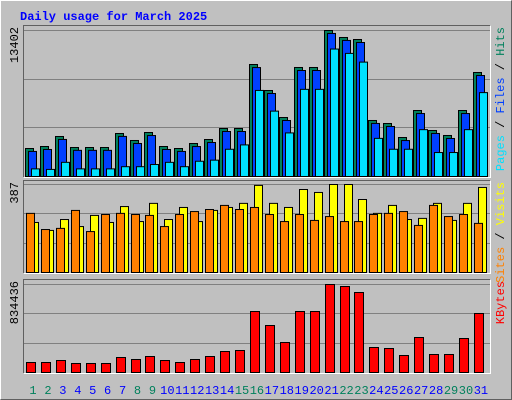  Describe the element at coordinates (316, 391) in the screenshot. I see `x-tick-label: 20` at that location.